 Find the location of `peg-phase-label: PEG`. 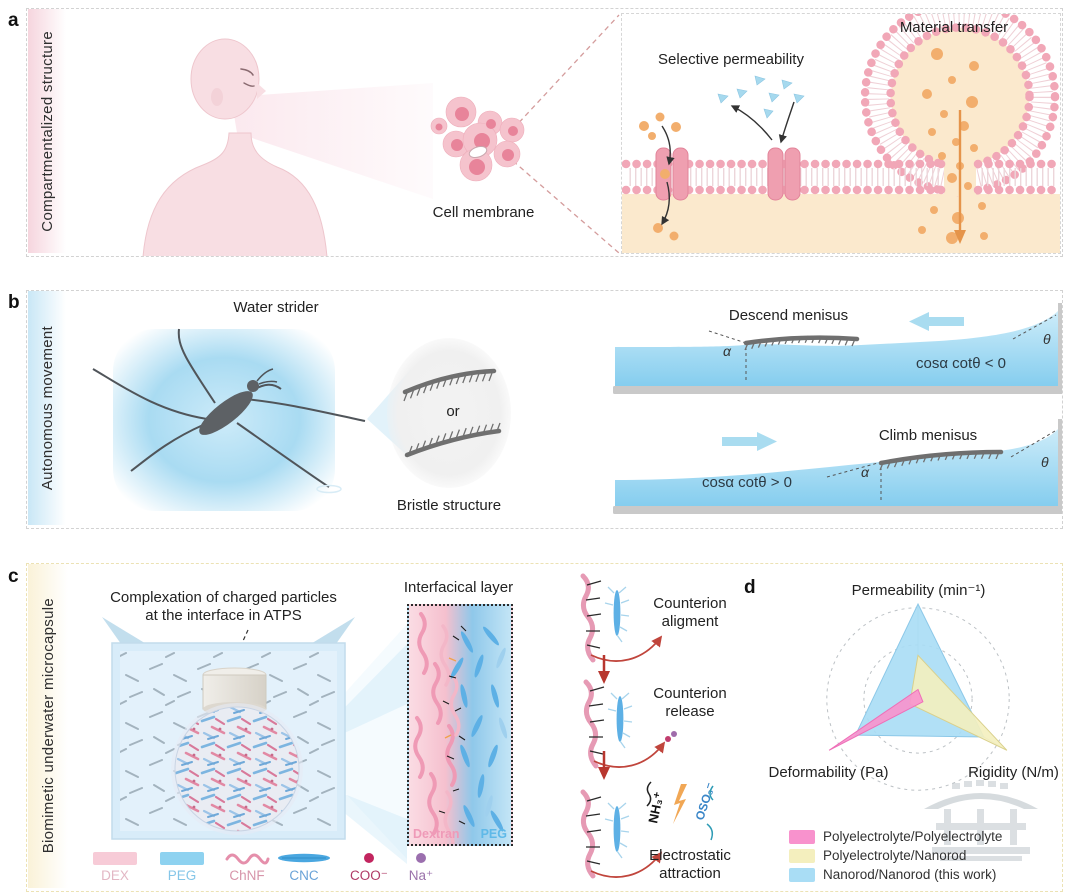

peg-phase-label: PEG is located at coordinates (493, 834).